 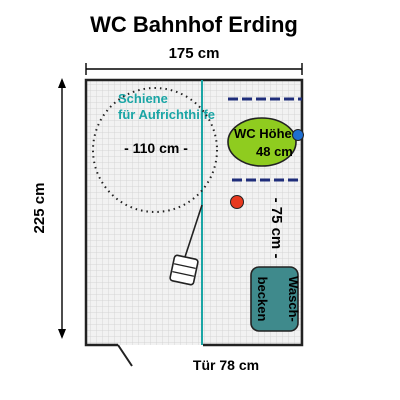 What do you see at coordinates (293, 299) in the screenshot?
I see `sink-label-line1: Wasch-` at bounding box center [293, 299].